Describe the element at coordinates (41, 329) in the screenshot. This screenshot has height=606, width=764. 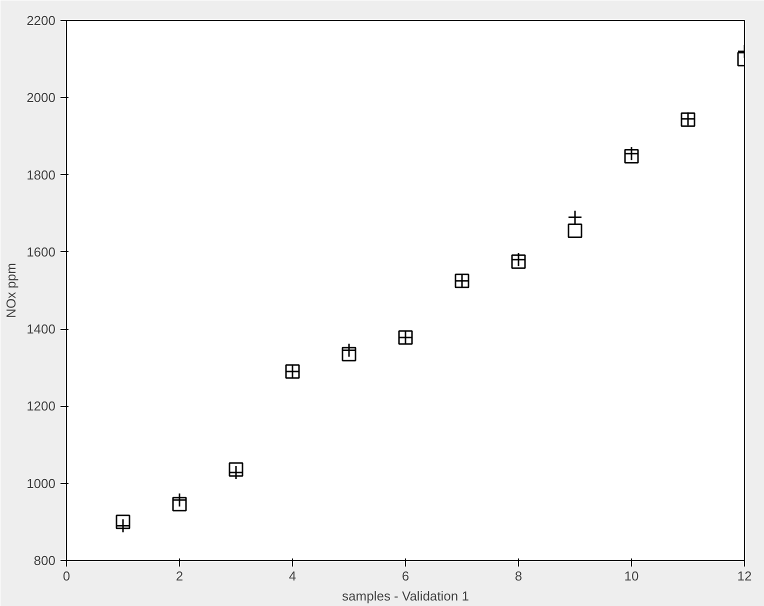
I see `y-tick-label: 1400` at that location.